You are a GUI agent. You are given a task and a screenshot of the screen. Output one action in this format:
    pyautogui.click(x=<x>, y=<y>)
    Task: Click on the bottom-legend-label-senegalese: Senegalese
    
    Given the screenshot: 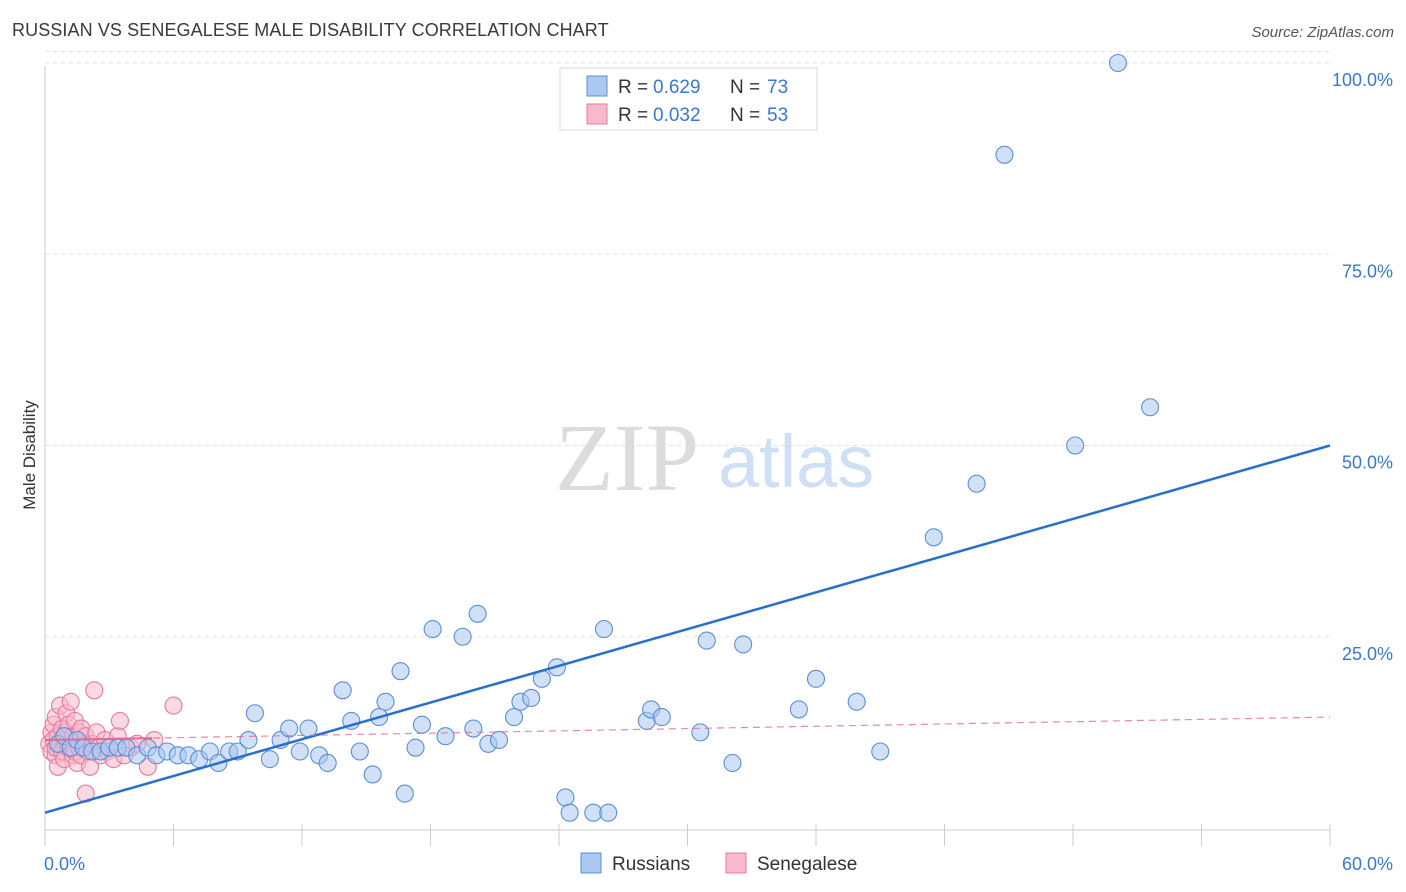 What is the action you would take?
    pyautogui.click(x=807, y=864)
    